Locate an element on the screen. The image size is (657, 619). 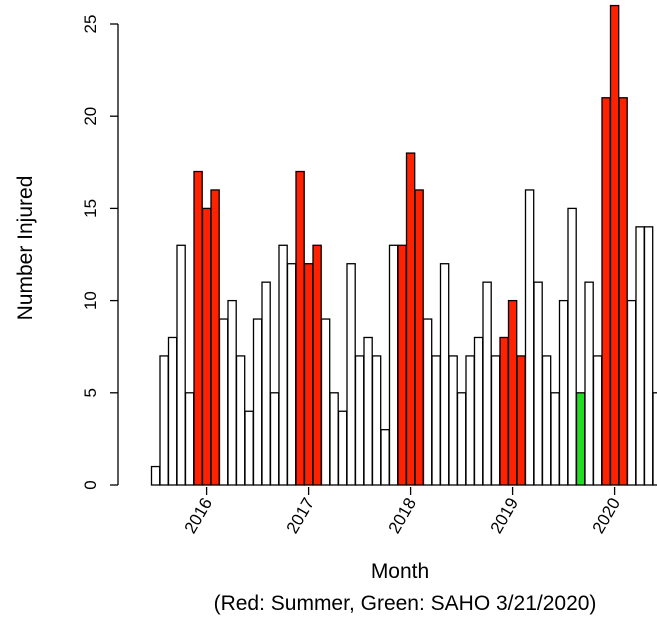
x-tick-label: 2017 is located at coordinates (300, 516).